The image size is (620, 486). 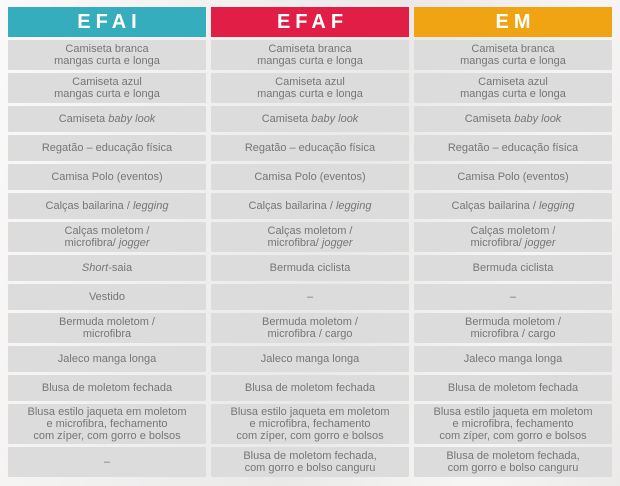 What do you see at coordinates (107, 328) in the screenshot?
I see `table-cell-efai: Bermuda moletom / microfibra` at bounding box center [107, 328].